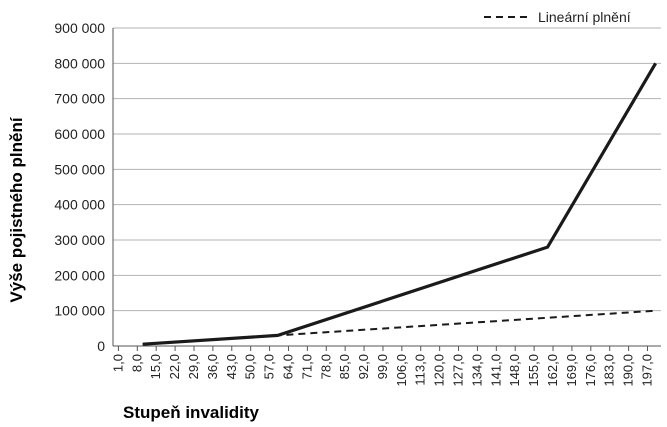 This screenshot has width=667, height=427. Describe the element at coordinates (101, 346) in the screenshot. I see `y-tick-label: 0` at that location.